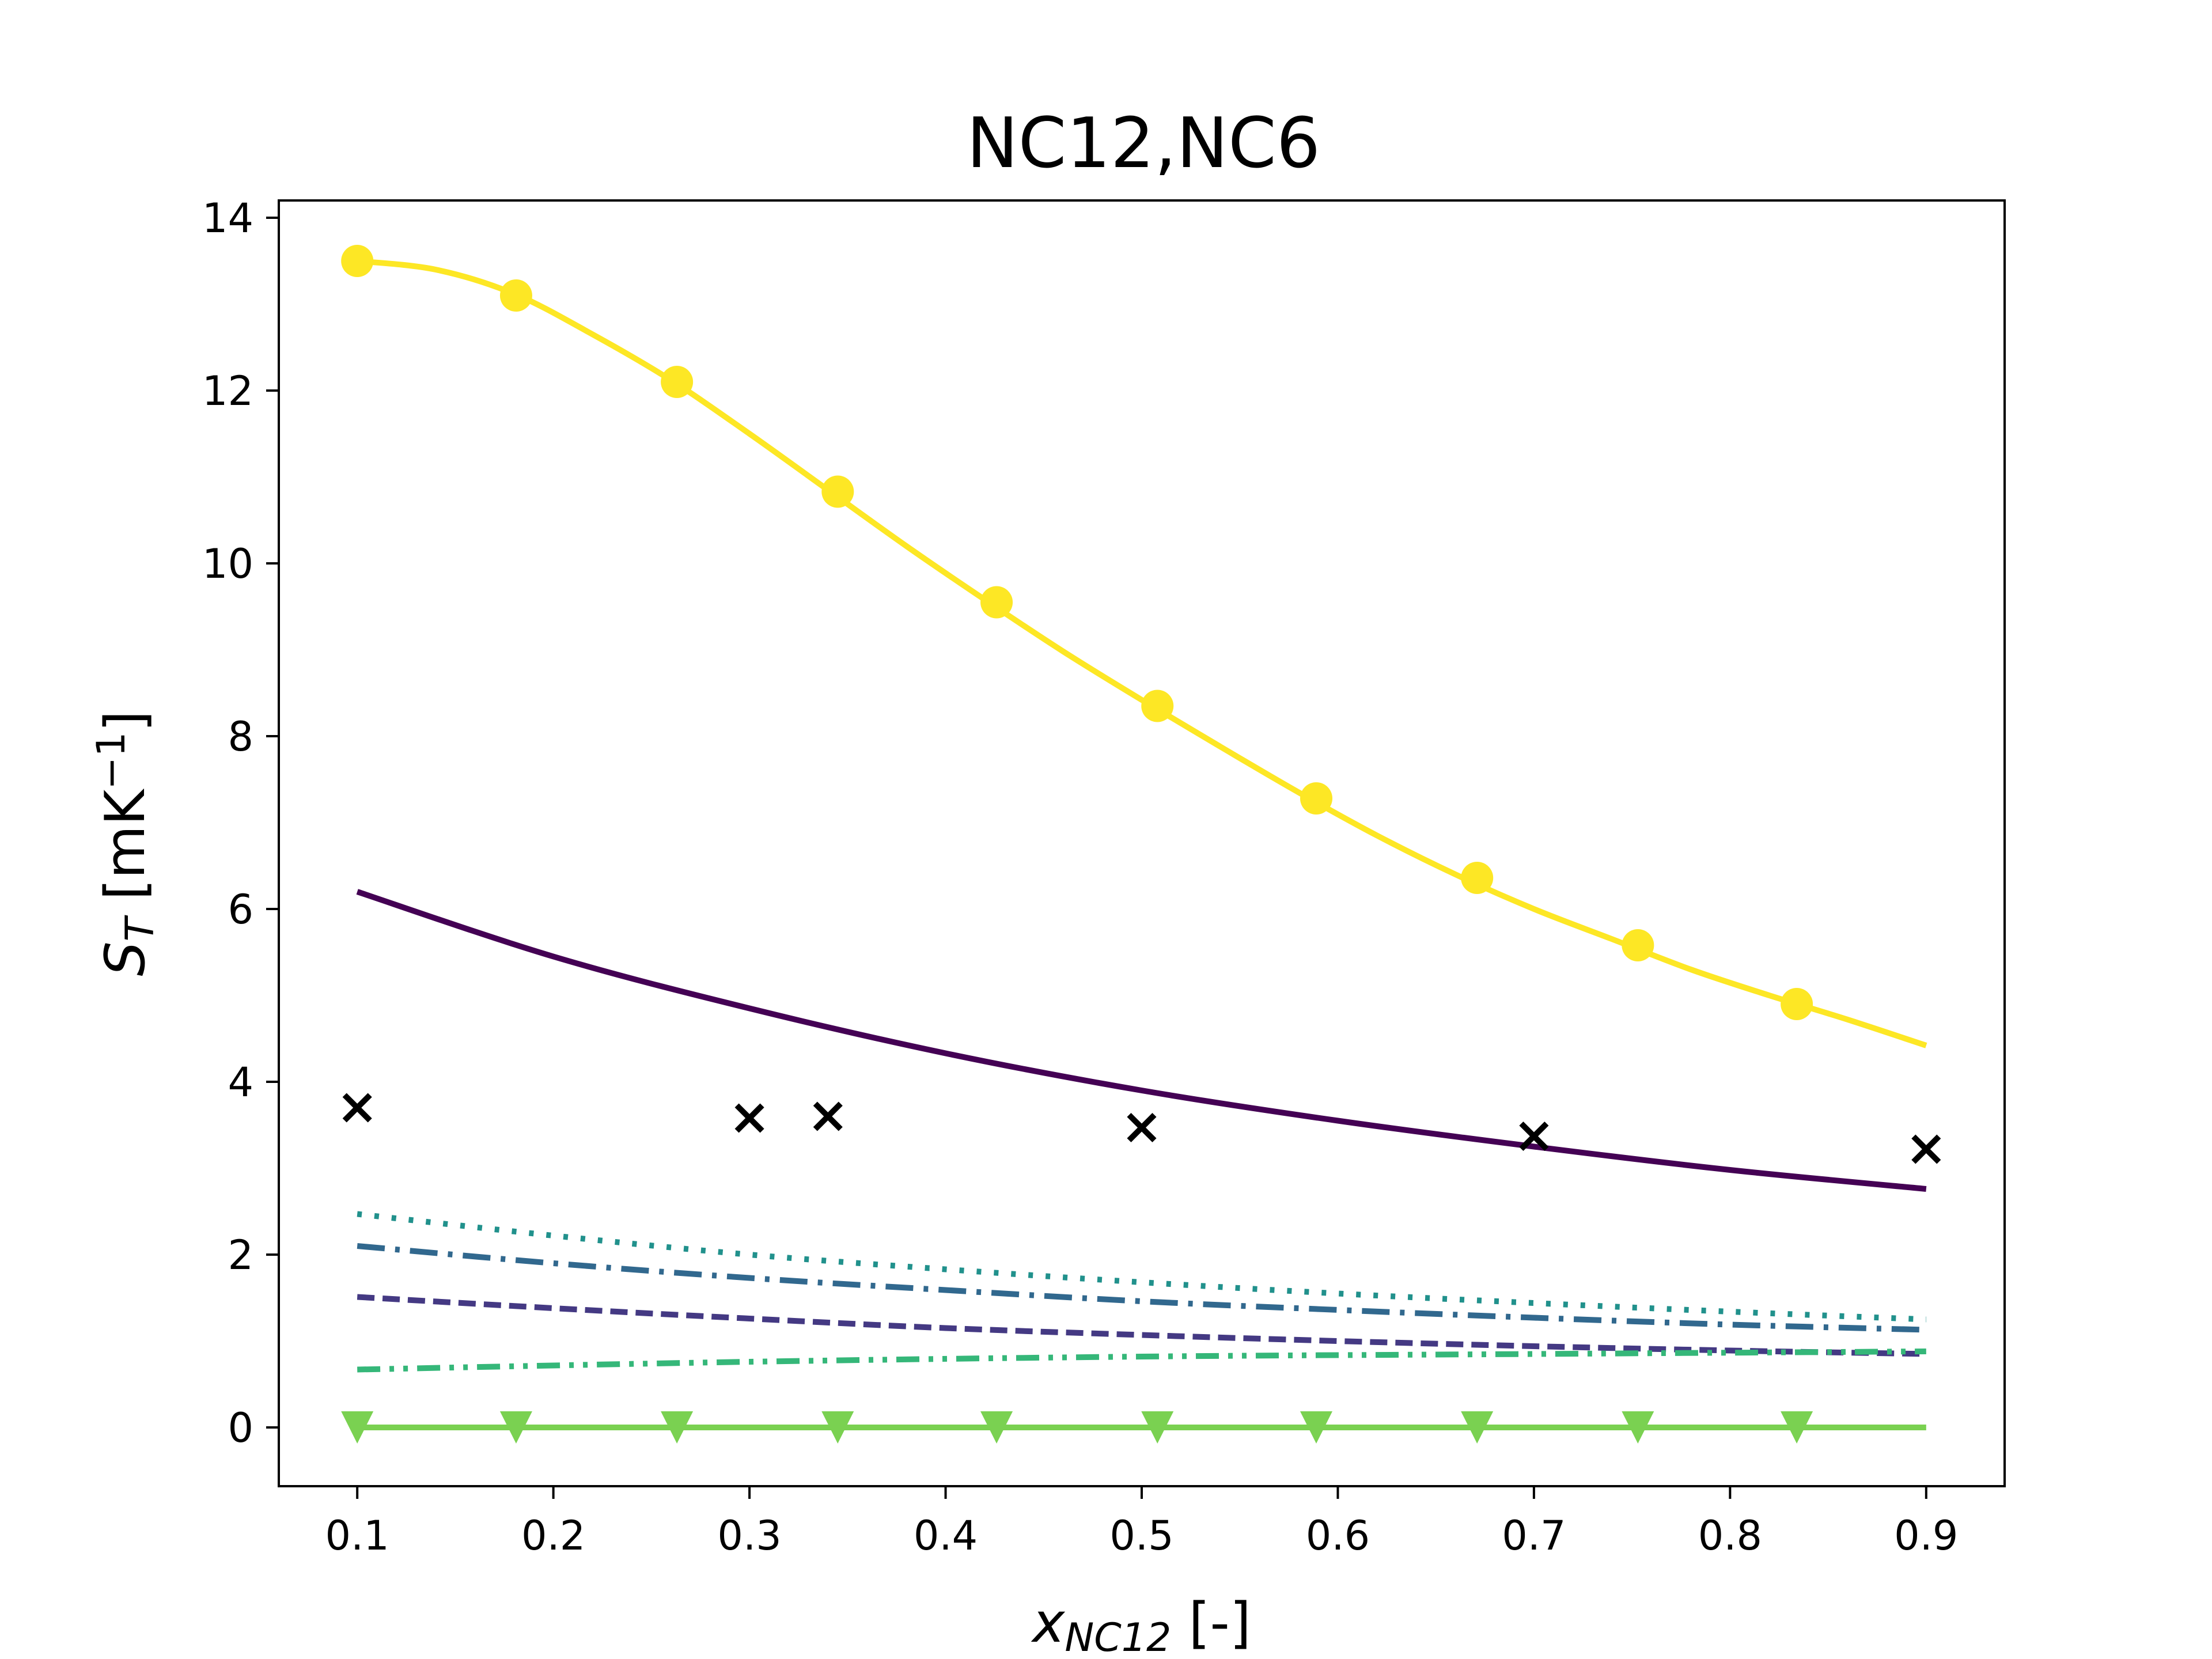 Image resolution: width=2212 pixels, height=1659 pixels. I want to click on x-axis-label-sub: NC12, so click(1118, 1637).